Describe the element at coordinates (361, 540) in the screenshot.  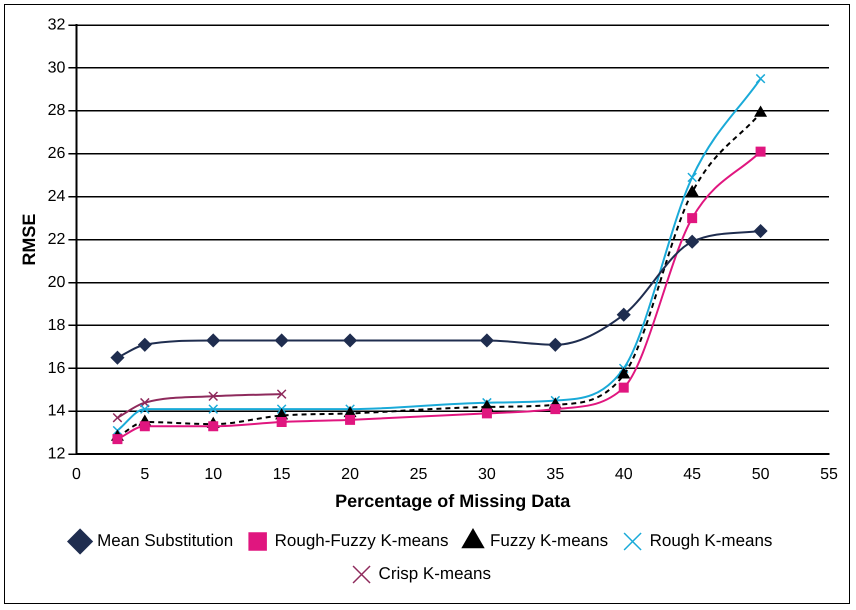
I see `legend-label: Rough-Fuzzy K-means` at that location.